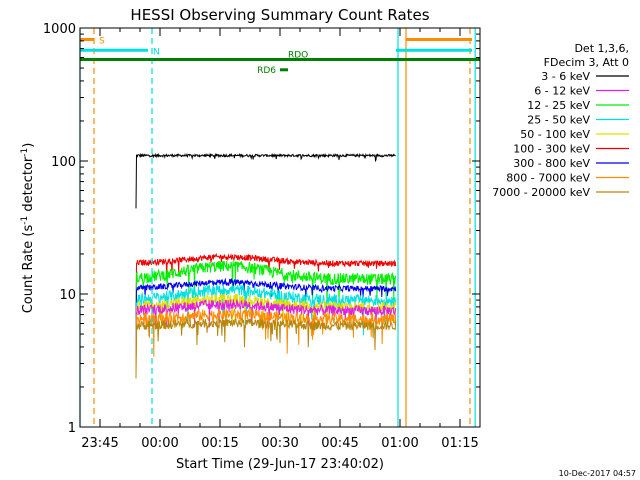 The width and height of the screenshot is (640, 480). I want to click on y-axis-label: Count Rate (s-1 detector-1), so click(28, 228).